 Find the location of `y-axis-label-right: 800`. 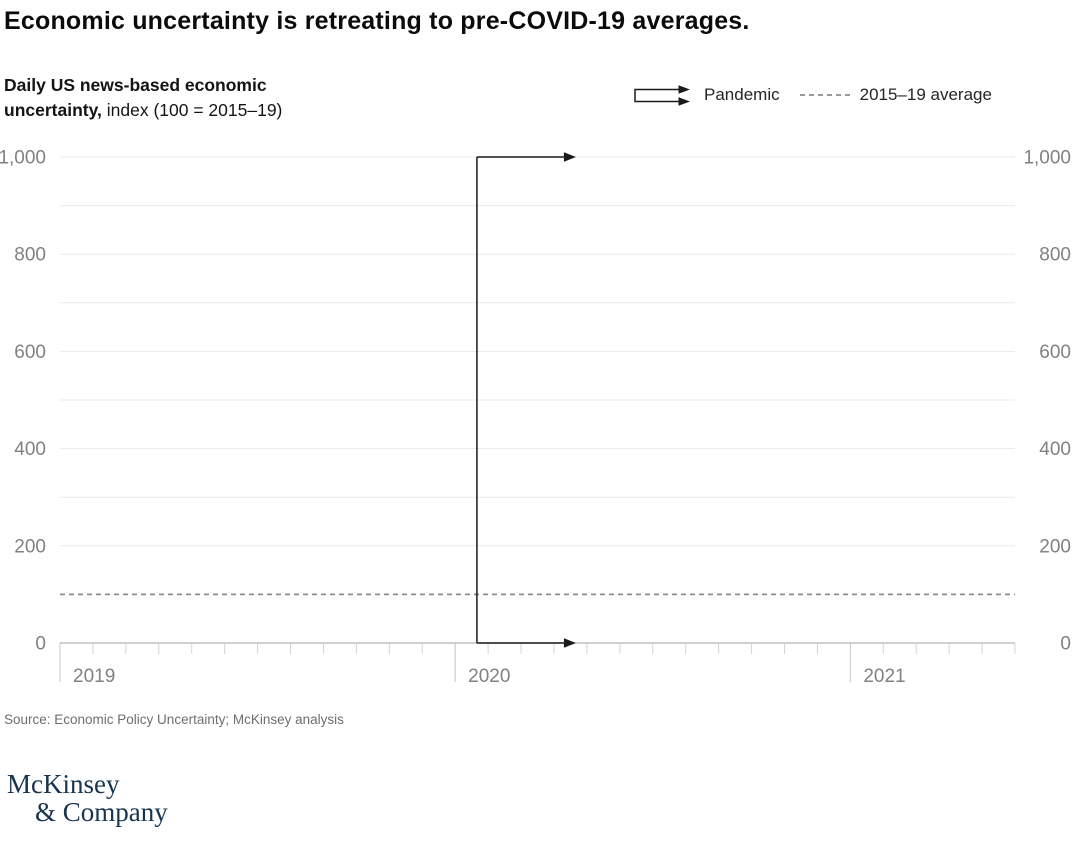

y-axis-label-right: 800 is located at coordinates (1055, 255).